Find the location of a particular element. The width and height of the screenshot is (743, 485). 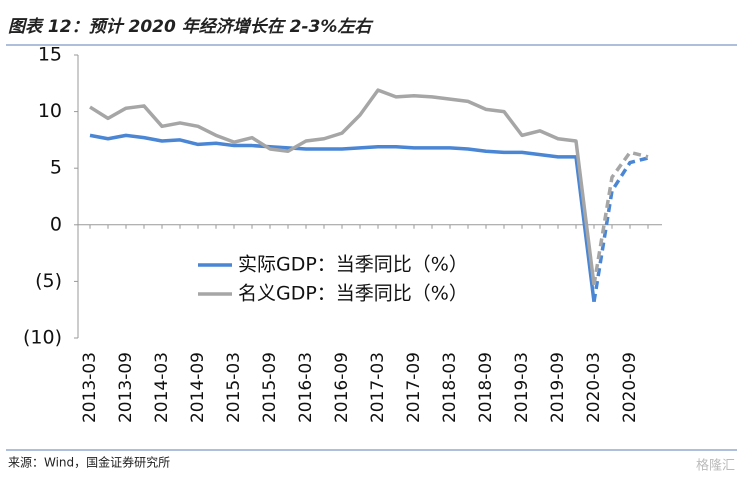

y-tick-label: (10) is located at coordinates (42, 338).